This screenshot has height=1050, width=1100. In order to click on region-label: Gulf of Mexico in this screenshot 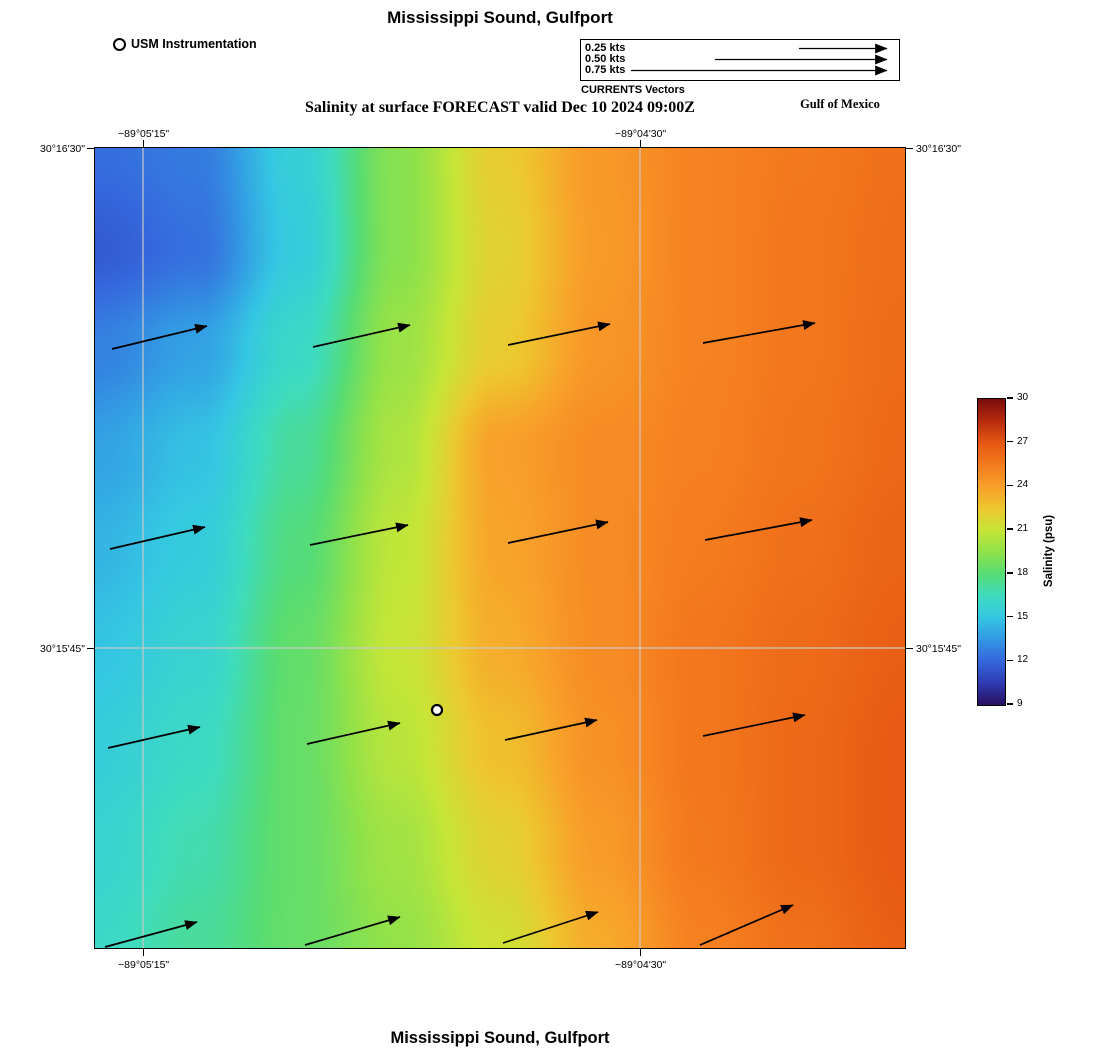, I will do `click(840, 104)`.